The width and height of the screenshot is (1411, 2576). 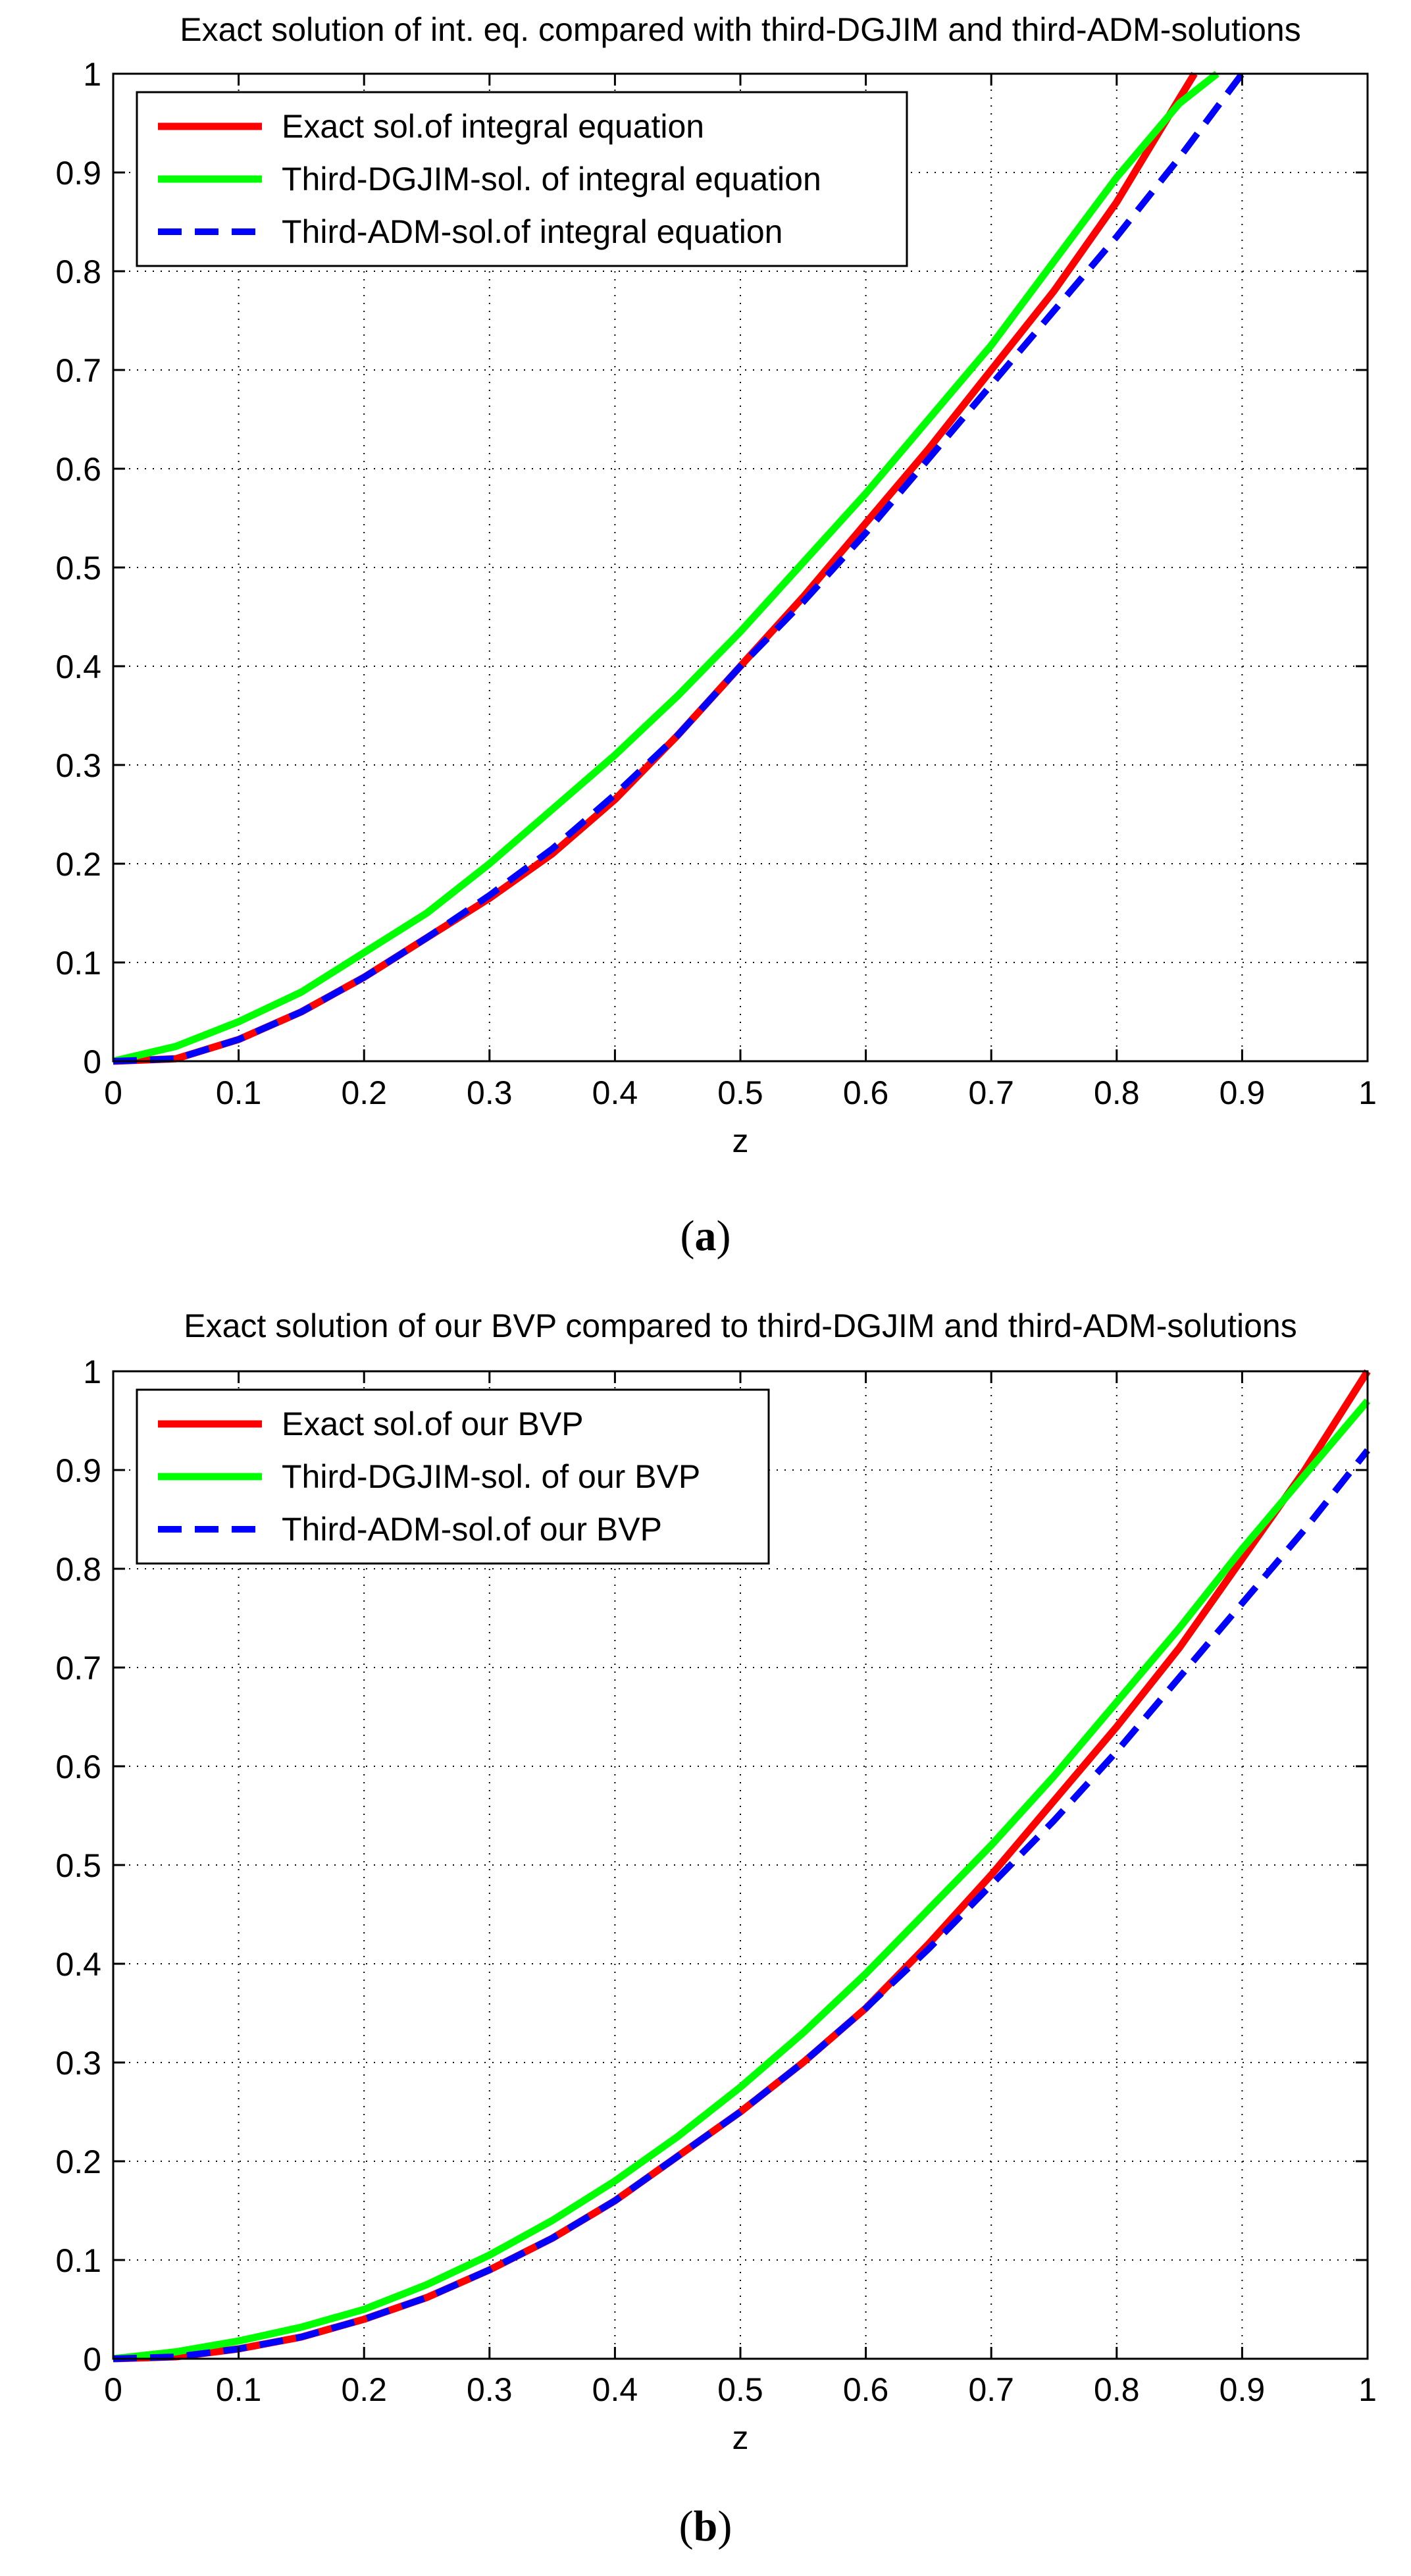 I want to click on legend-label-2: Third-DGJIM-sol. of integral equation, so click(x=551, y=179).